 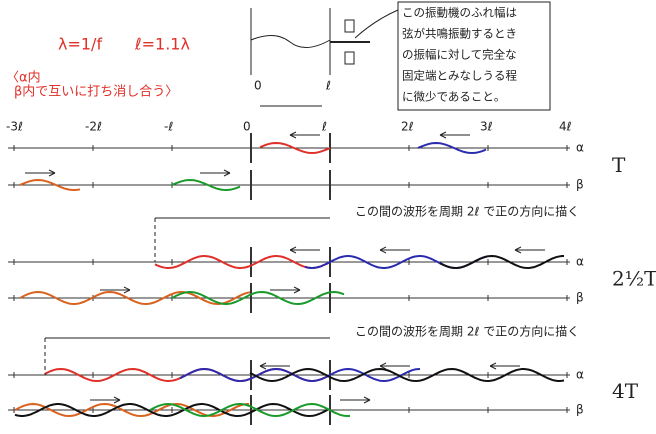 I want to click on apparatus-label: ℓ, so click(x=328, y=86).